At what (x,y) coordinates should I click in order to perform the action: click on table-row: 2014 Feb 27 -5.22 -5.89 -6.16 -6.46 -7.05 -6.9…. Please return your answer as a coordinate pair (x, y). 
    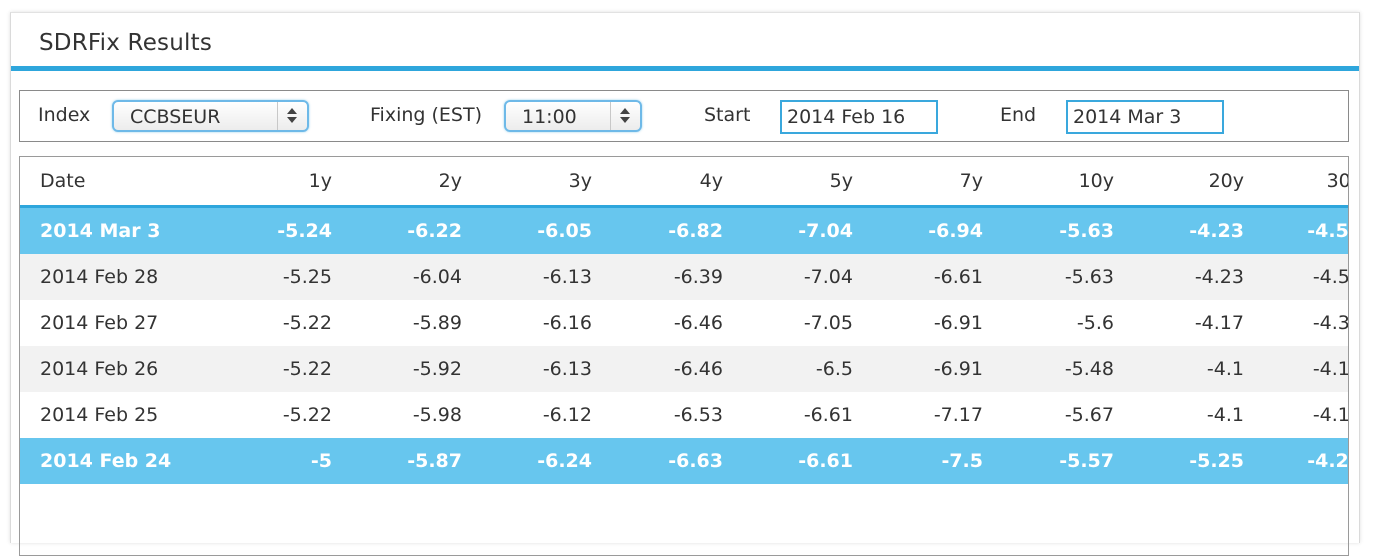
    Looking at the image, I should click on (684, 323).